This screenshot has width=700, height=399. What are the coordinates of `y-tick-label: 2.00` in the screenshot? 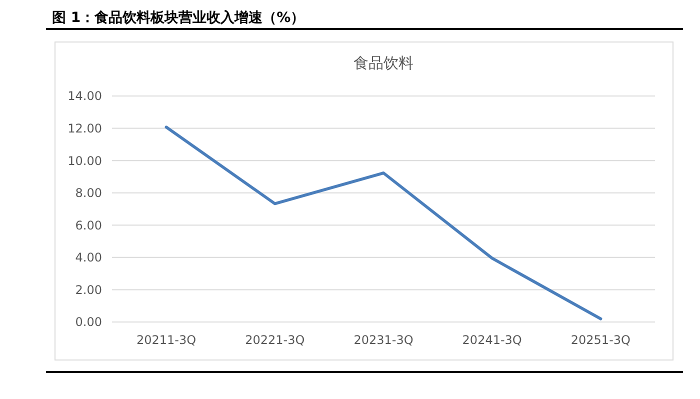 It's located at (88, 289).